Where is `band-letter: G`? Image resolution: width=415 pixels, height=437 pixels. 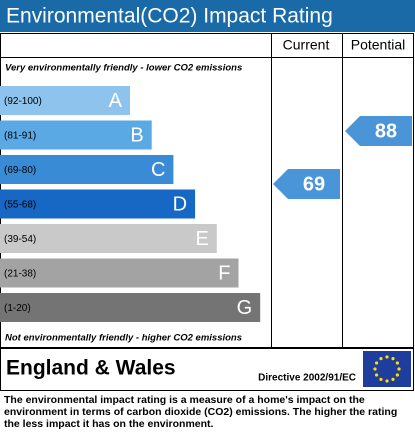
band-letter: G is located at coordinates (245, 308).